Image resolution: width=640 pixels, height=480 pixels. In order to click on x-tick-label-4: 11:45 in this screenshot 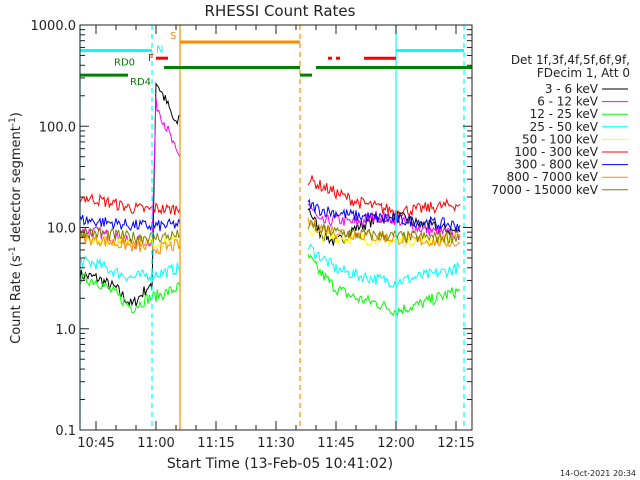, I will do `click(335, 443)`.